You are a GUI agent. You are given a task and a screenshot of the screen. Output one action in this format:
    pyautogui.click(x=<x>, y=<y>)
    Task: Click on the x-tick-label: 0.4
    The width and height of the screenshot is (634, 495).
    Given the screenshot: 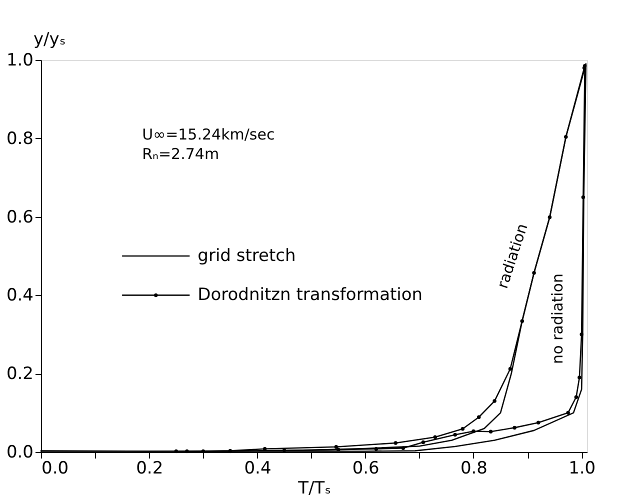 What is the action you would take?
    pyautogui.click(x=258, y=468)
    